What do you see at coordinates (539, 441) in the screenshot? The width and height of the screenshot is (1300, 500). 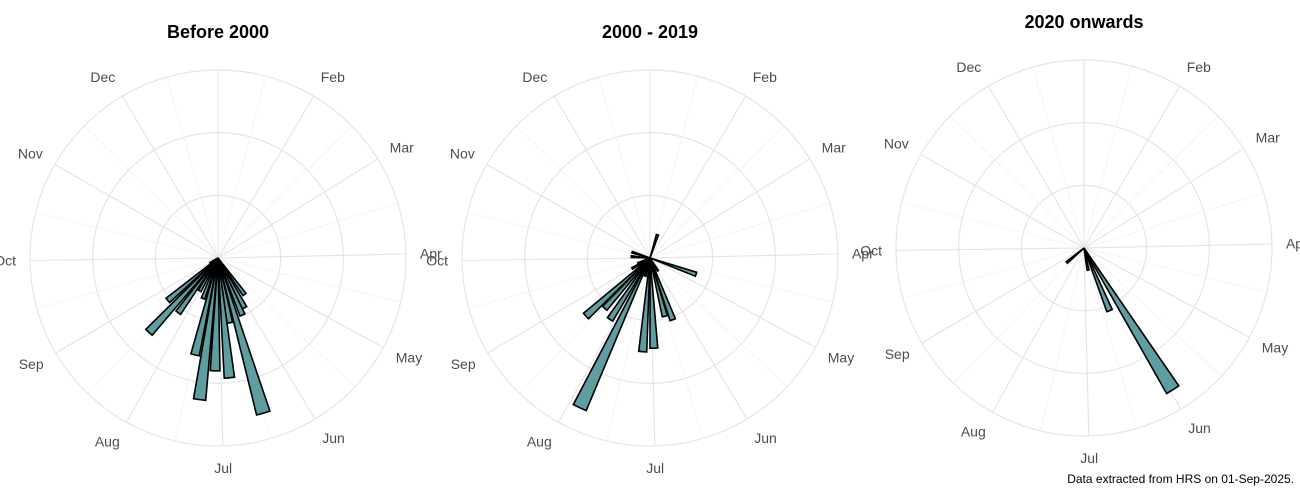 I see `month-label-aug: Aug` at bounding box center [539, 441].